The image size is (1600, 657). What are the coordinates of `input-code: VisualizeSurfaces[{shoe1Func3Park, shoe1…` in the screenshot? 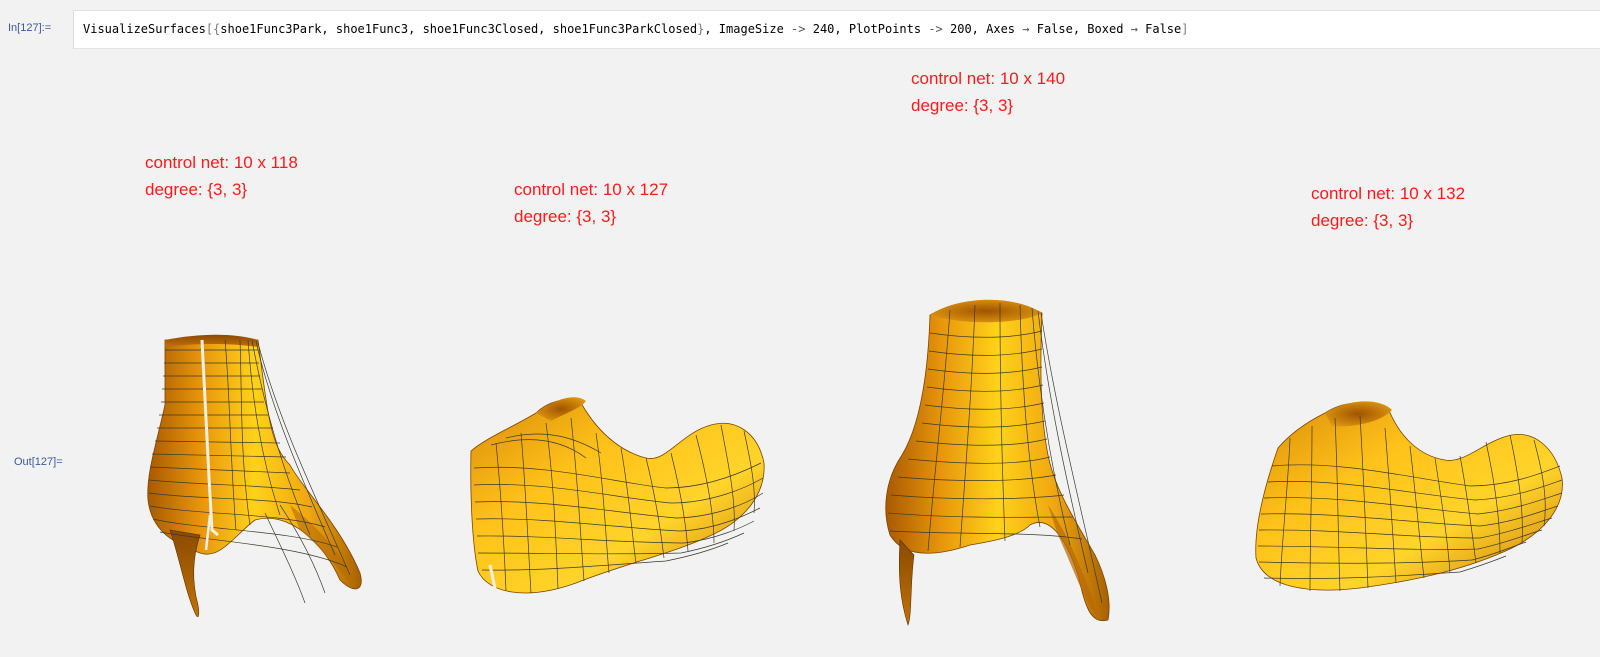 It's located at (635, 29).